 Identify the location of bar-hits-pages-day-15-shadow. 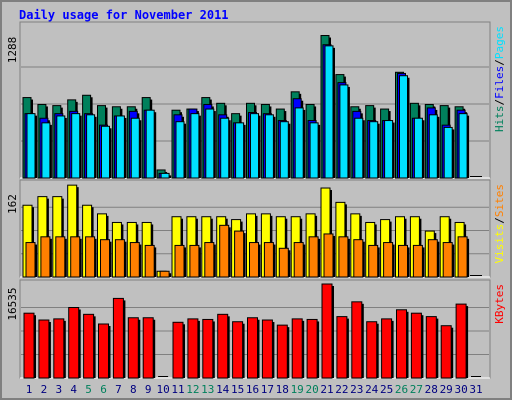
(244, 151).